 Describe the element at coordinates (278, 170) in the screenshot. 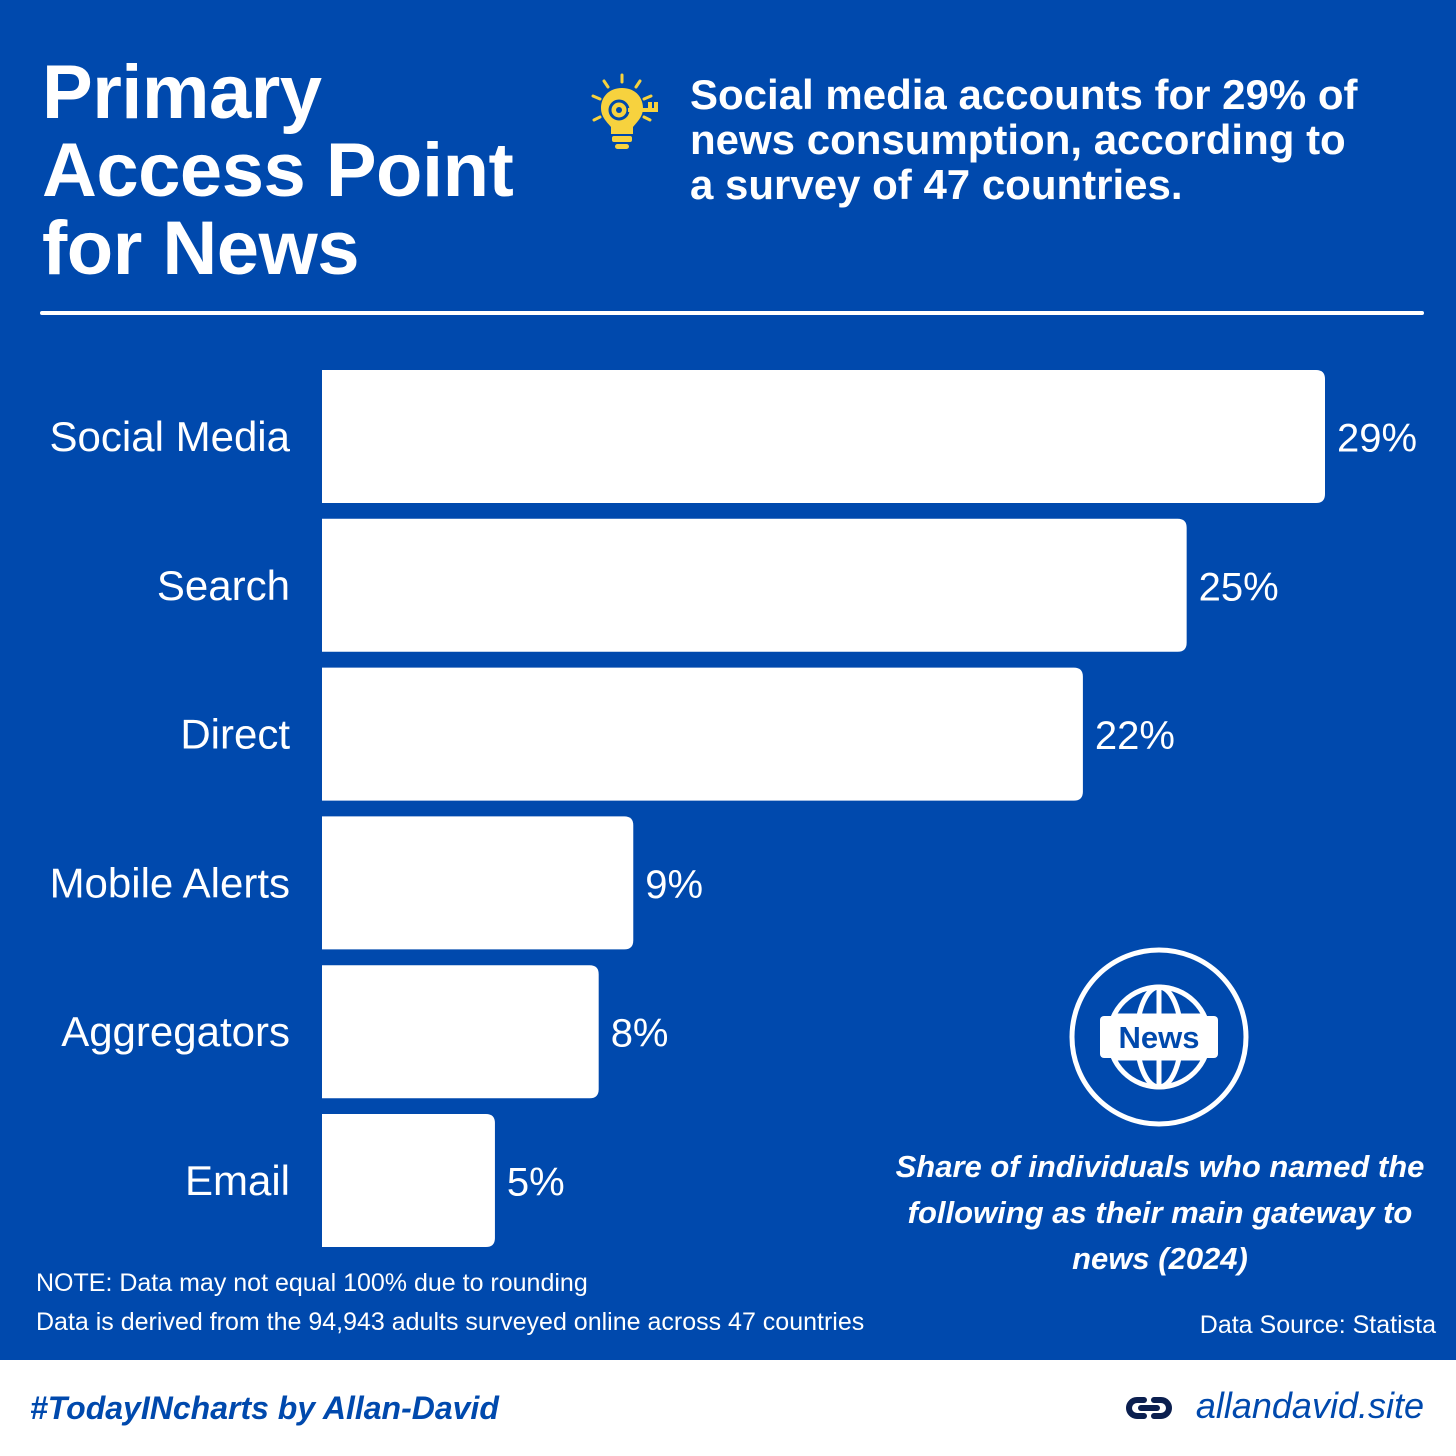

I see `title-line: Access Point` at that location.